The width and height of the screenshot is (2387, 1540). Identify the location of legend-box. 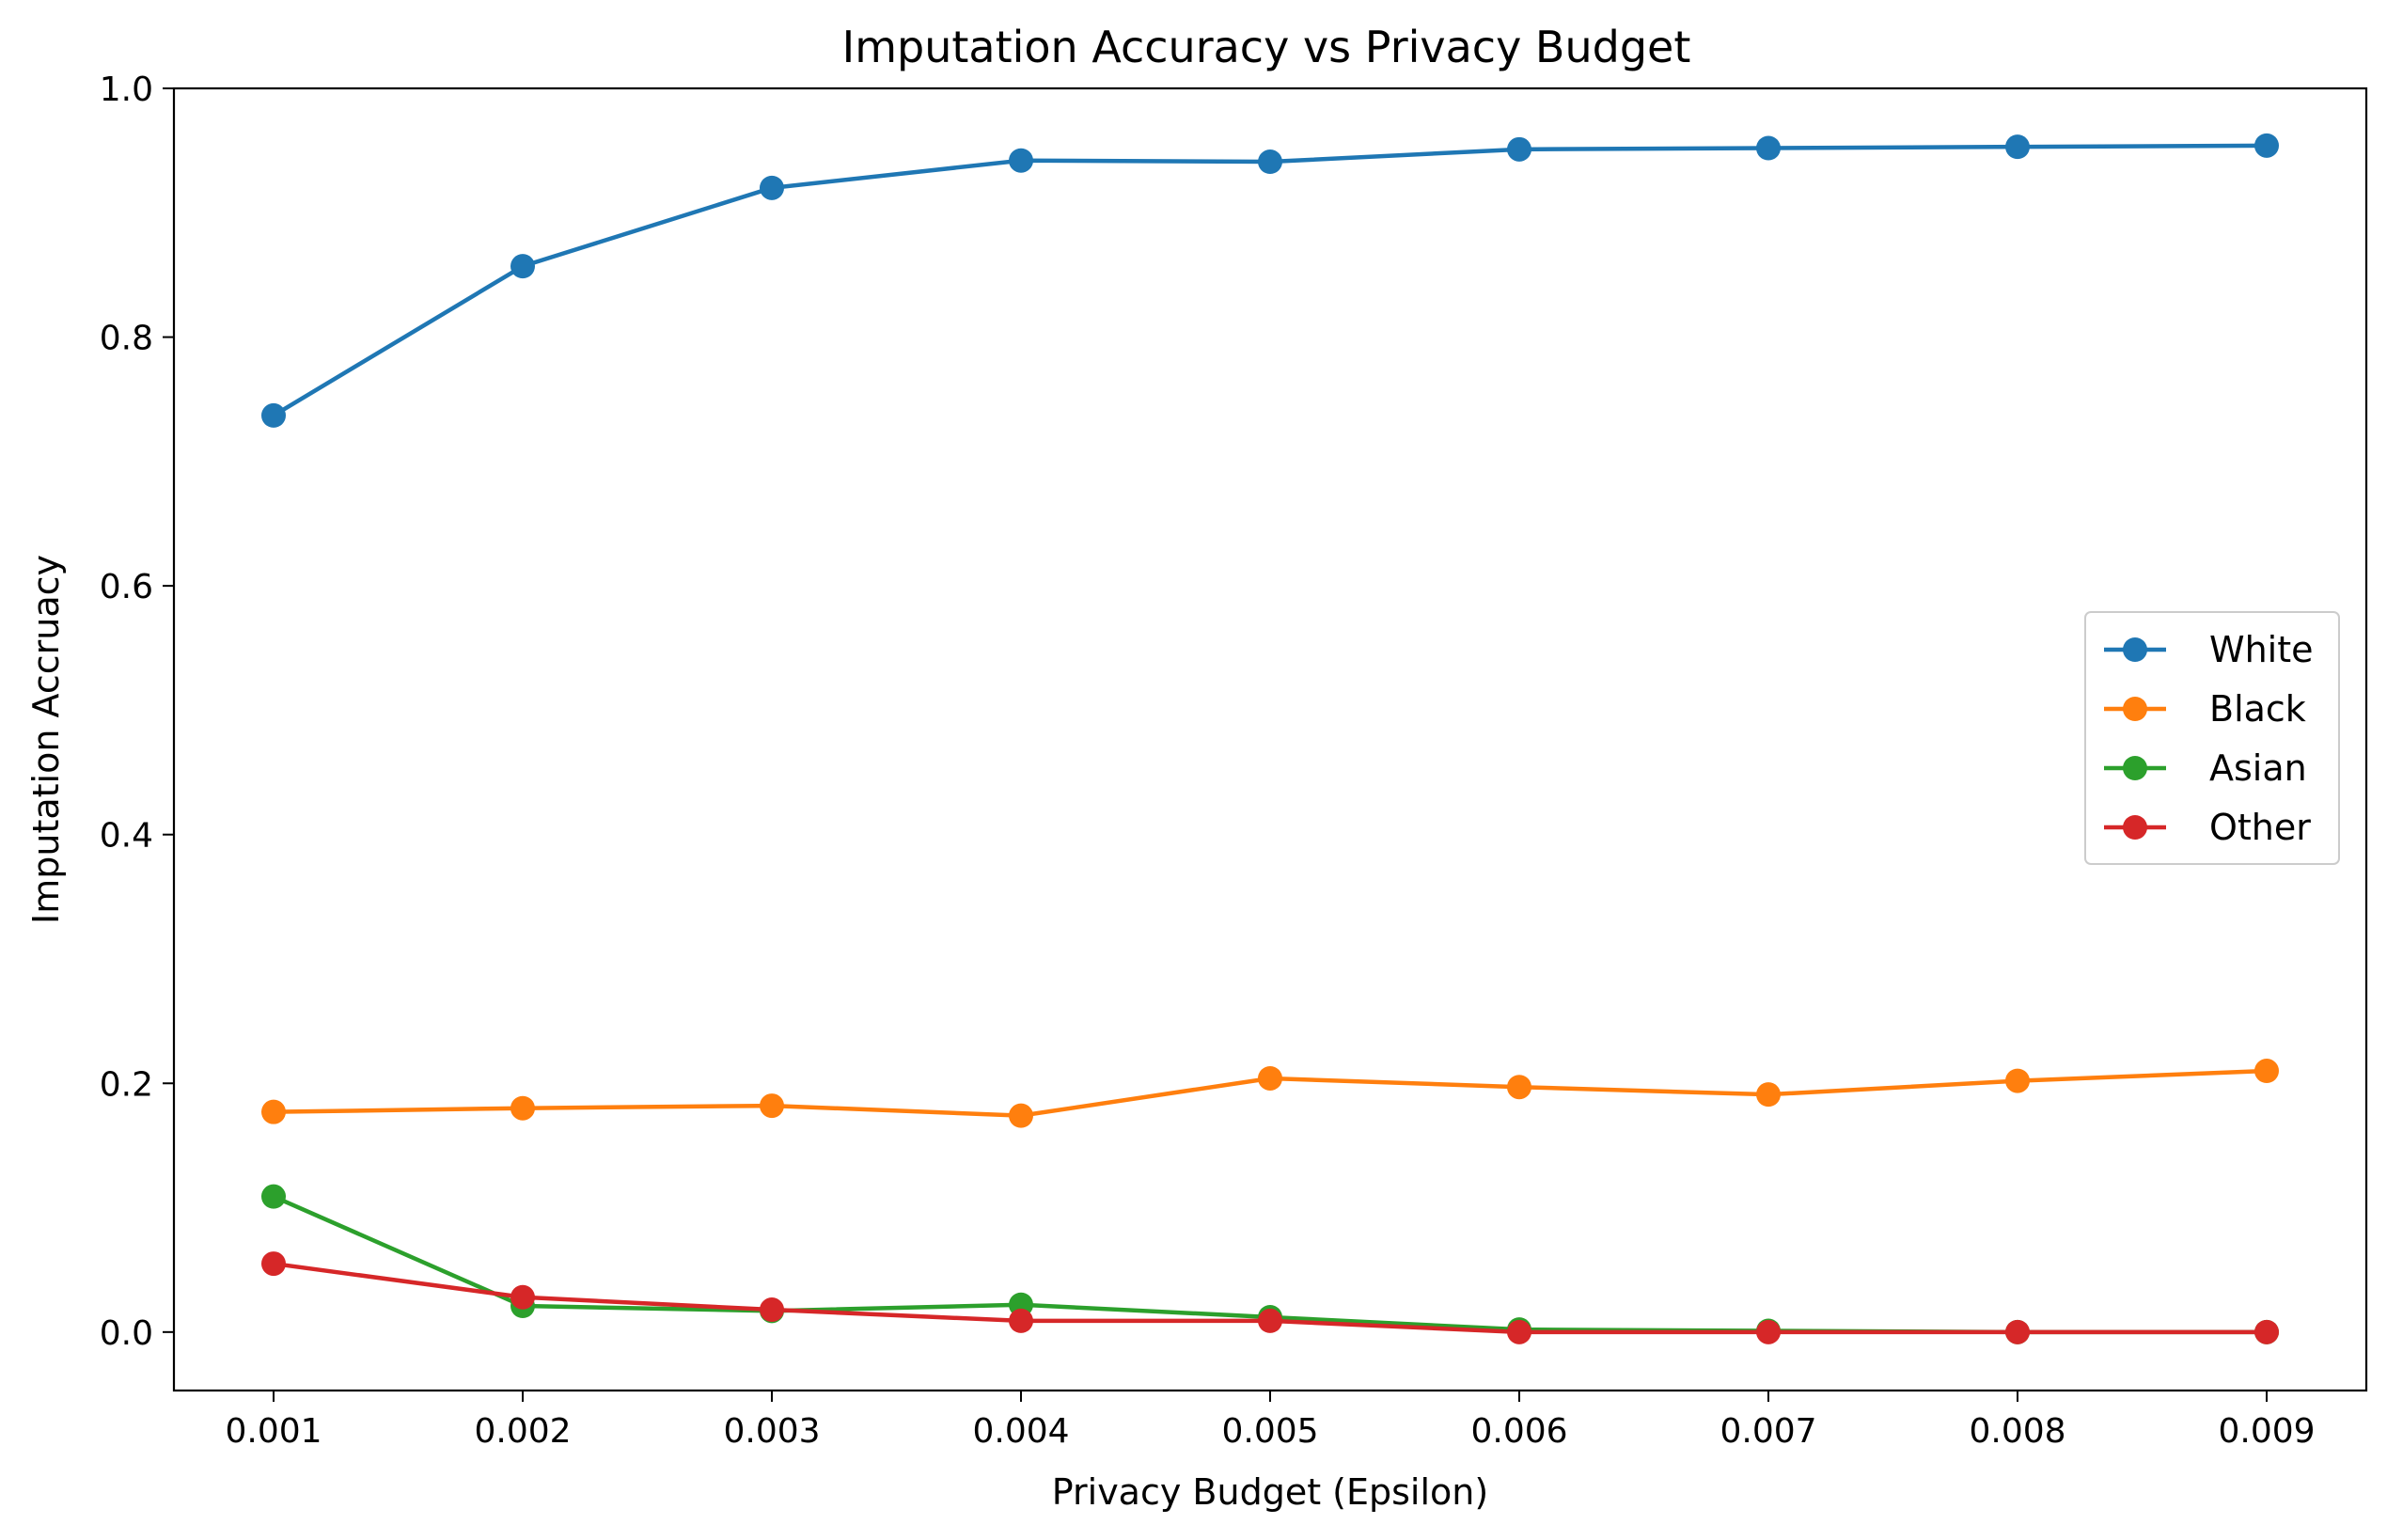
(2212, 738).